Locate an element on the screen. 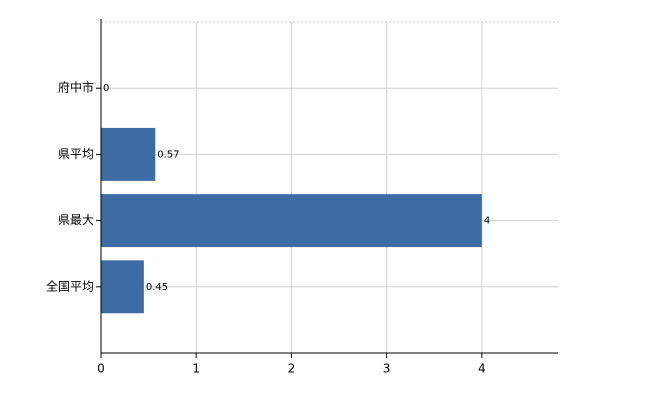 The width and height of the screenshot is (650, 400). y-tick-label: 県平均 is located at coordinates (76, 154).